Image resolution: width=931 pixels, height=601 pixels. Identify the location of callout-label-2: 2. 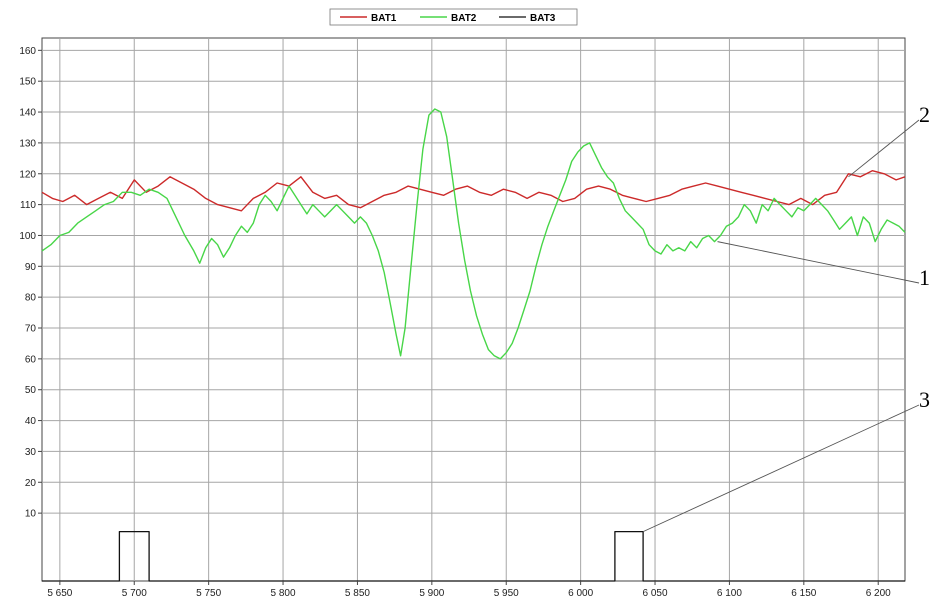
(924, 114).